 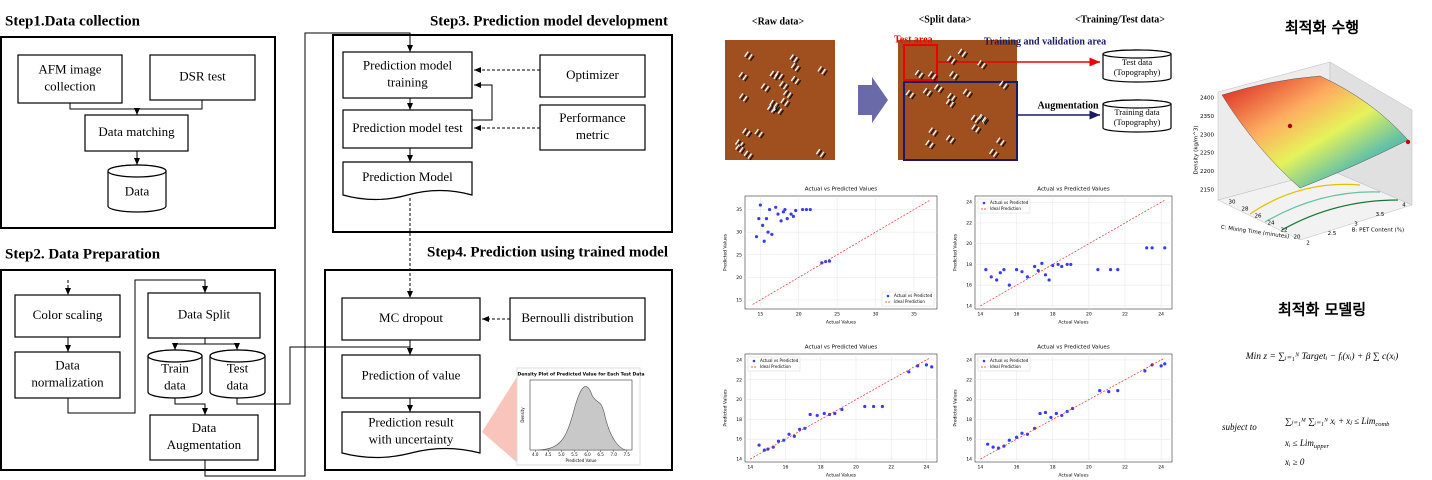 What do you see at coordinates (407, 181) in the screenshot?
I see `document` at bounding box center [407, 181].